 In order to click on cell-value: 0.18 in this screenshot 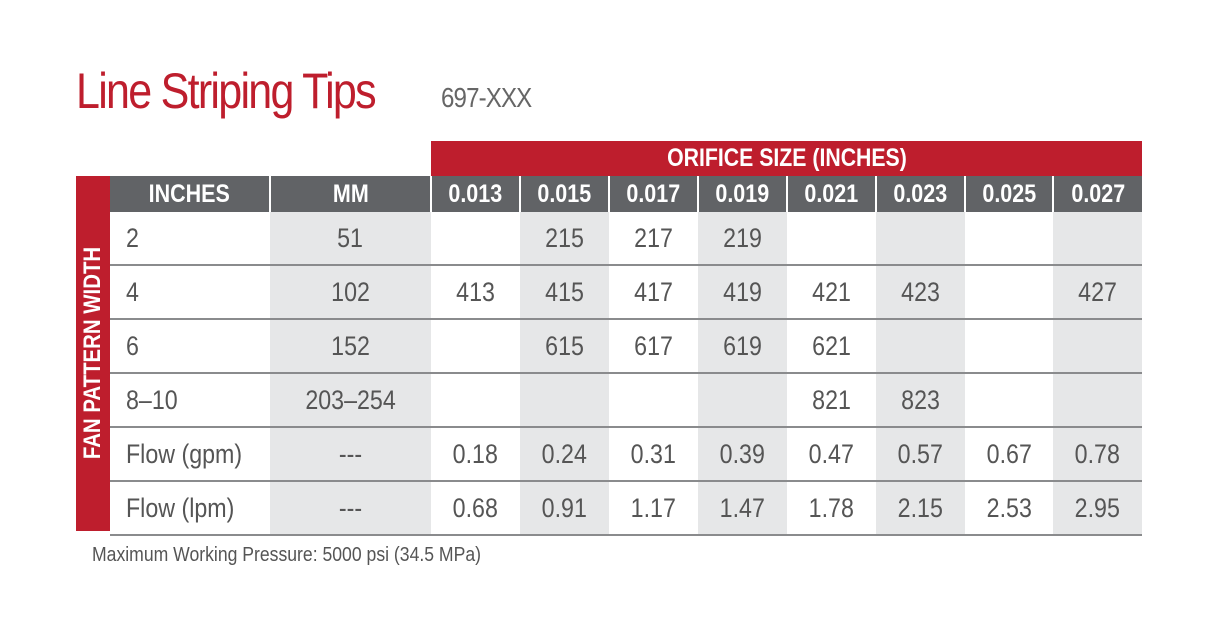, I will do `click(475, 453)`.